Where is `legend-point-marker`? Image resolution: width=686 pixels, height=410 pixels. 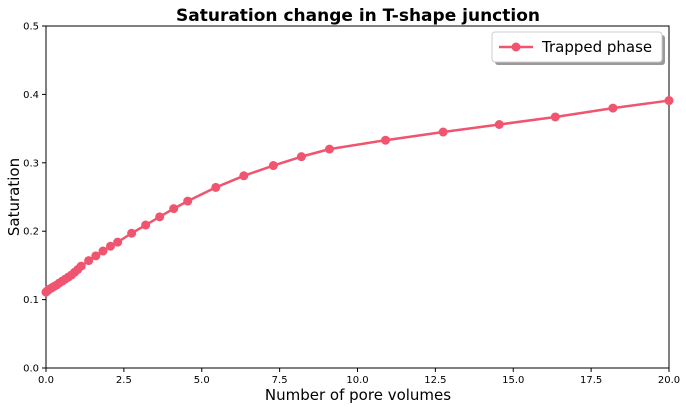
legend-point-marker is located at coordinates (516, 47).